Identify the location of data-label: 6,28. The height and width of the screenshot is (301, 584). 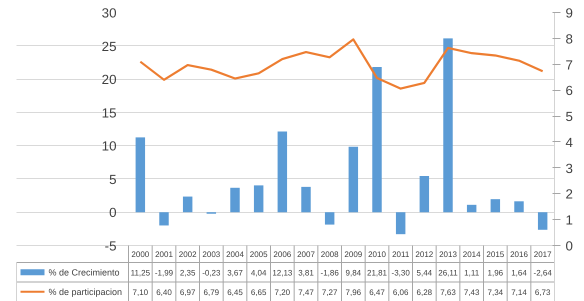
(424, 292).